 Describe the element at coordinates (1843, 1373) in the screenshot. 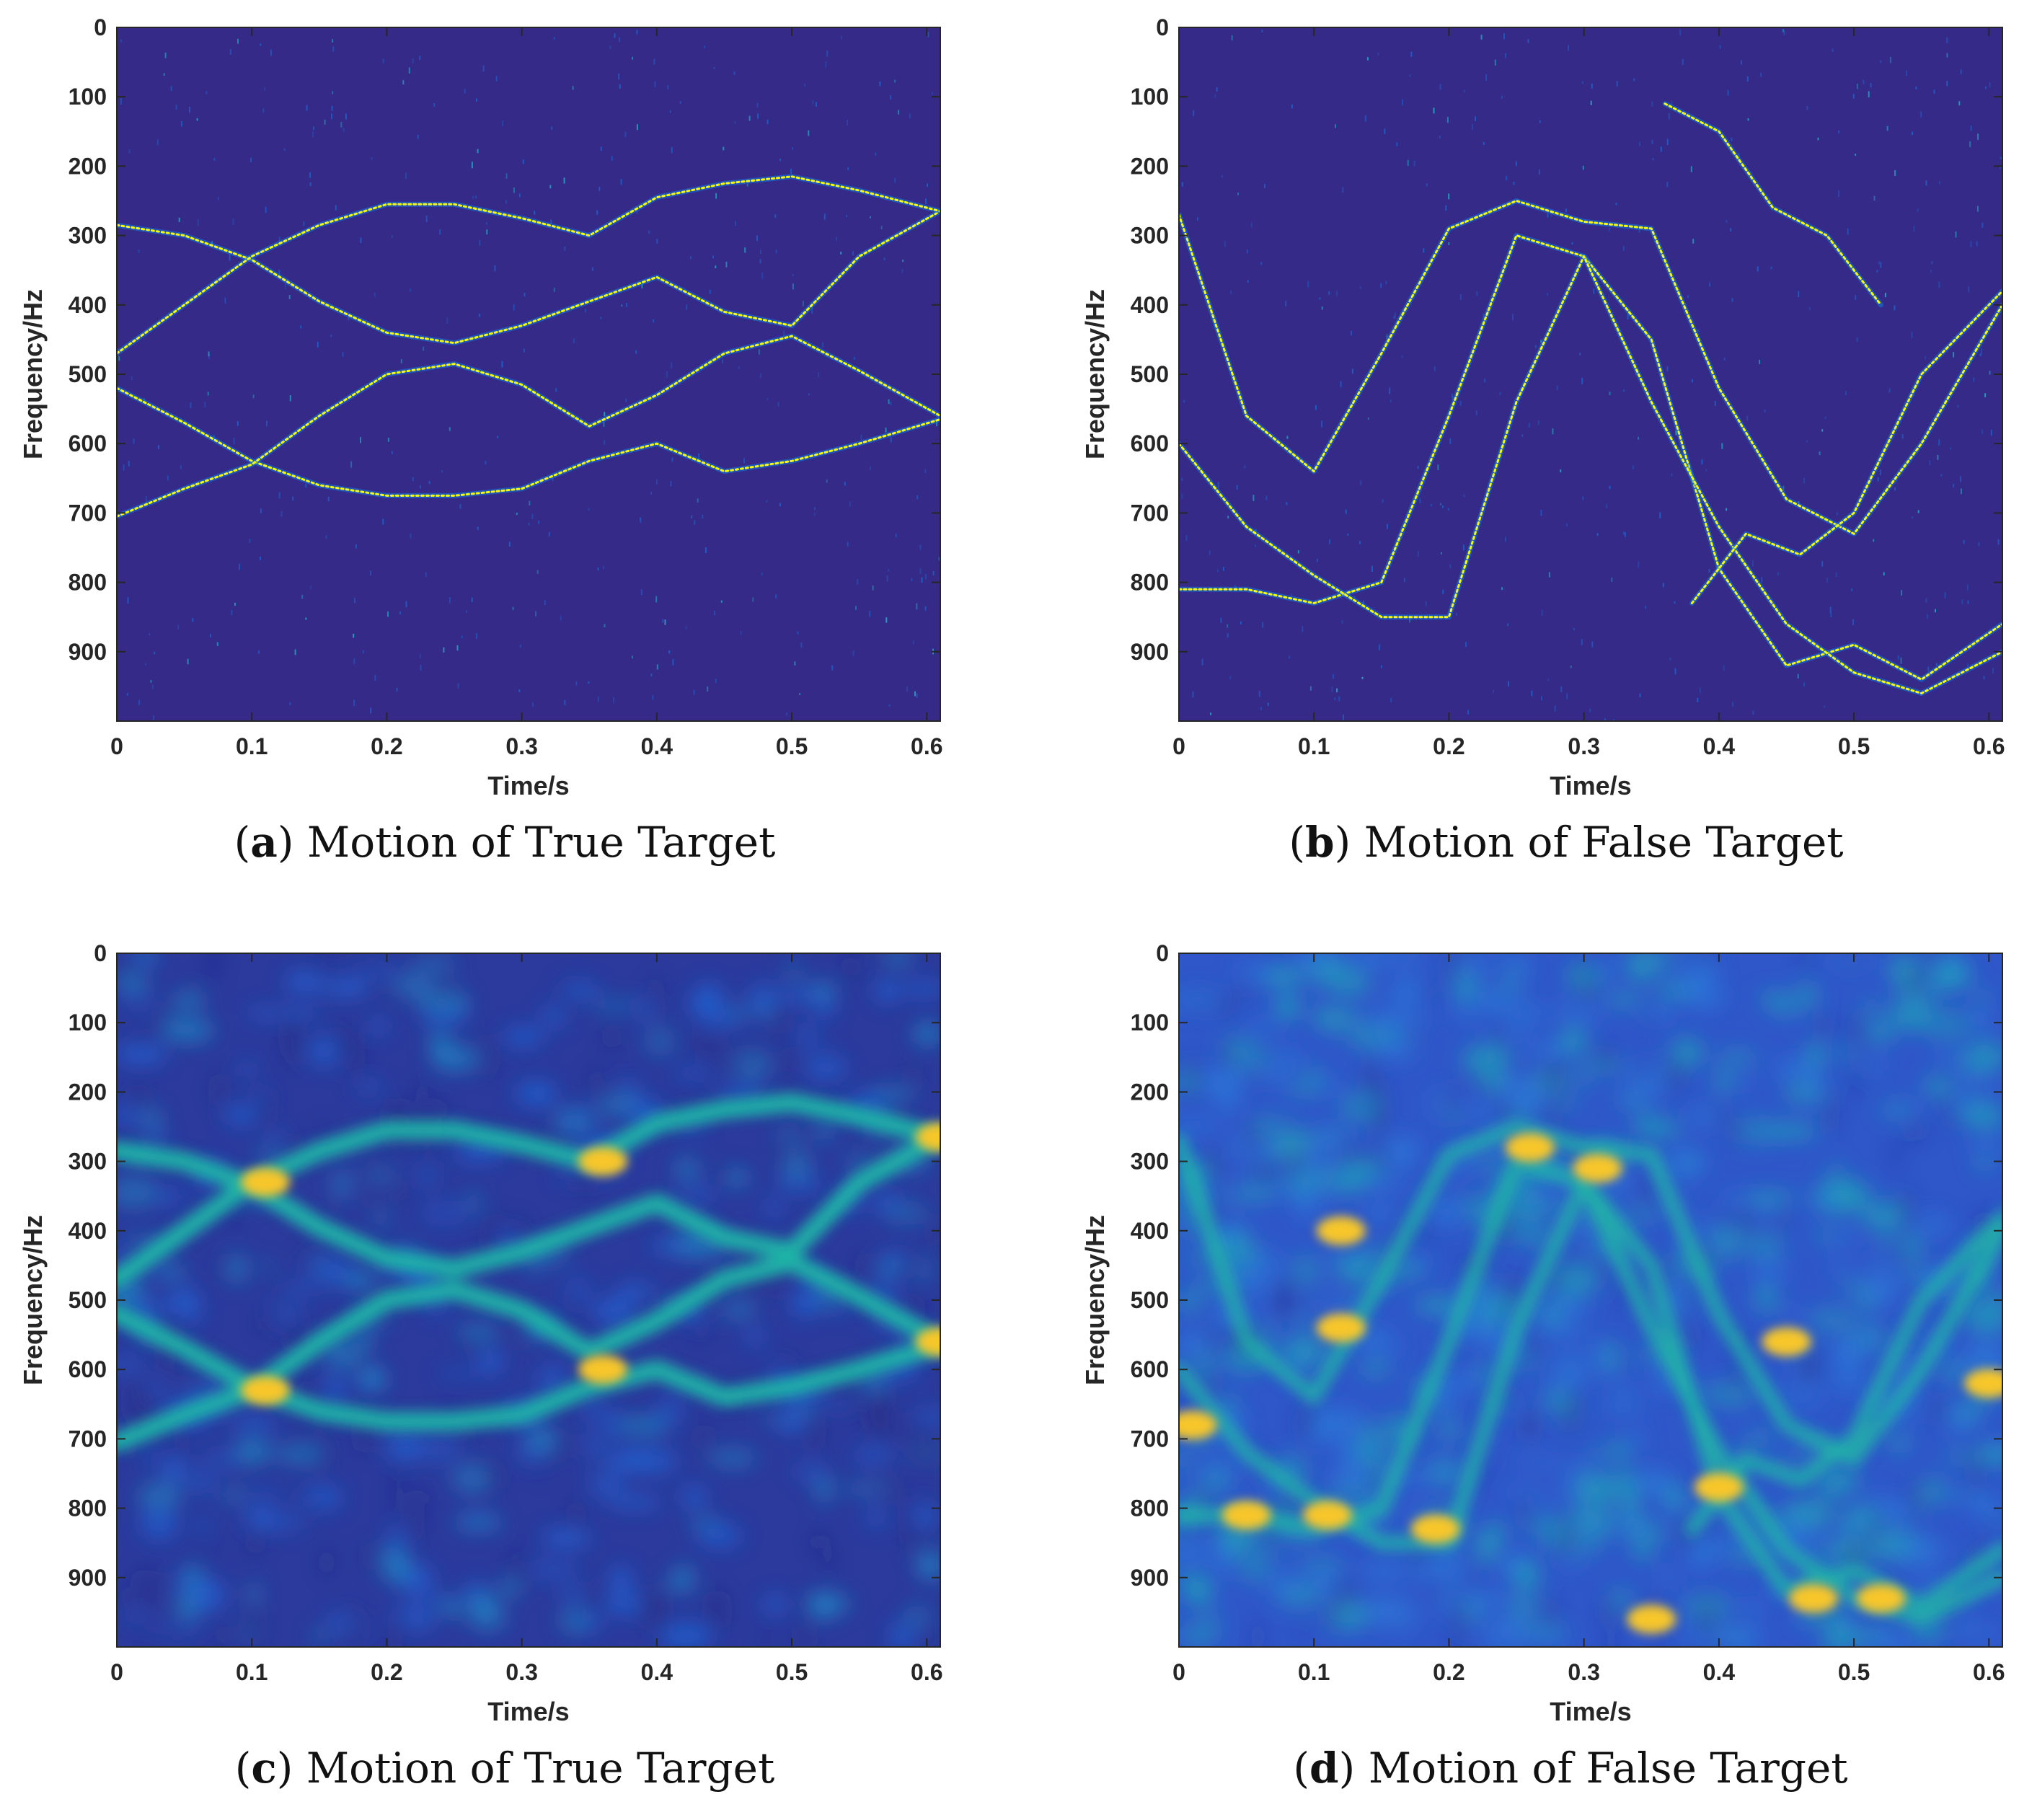

I see `series-4-band` at that location.